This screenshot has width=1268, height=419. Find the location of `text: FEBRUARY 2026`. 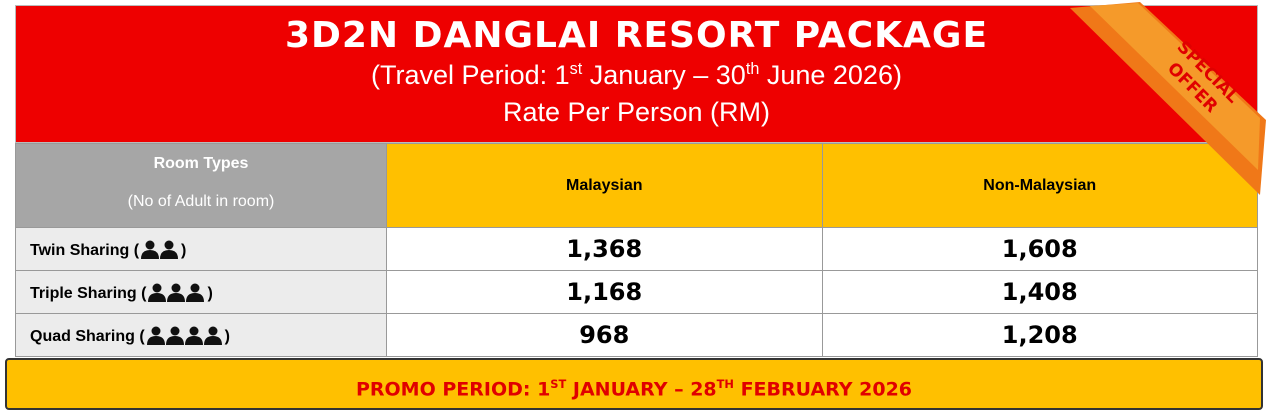

text: FEBRUARY 2026 is located at coordinates (823, 389).